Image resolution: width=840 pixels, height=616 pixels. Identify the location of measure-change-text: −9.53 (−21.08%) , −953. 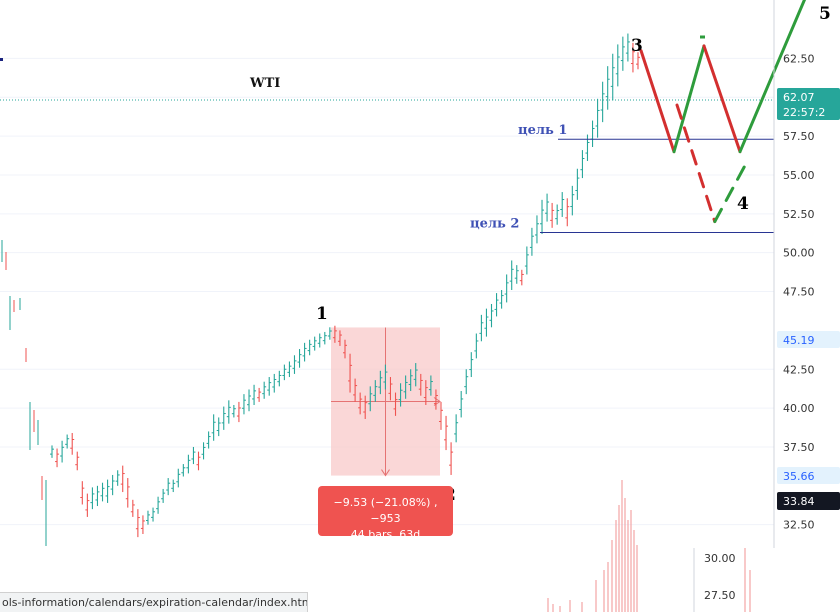
(385, 510).